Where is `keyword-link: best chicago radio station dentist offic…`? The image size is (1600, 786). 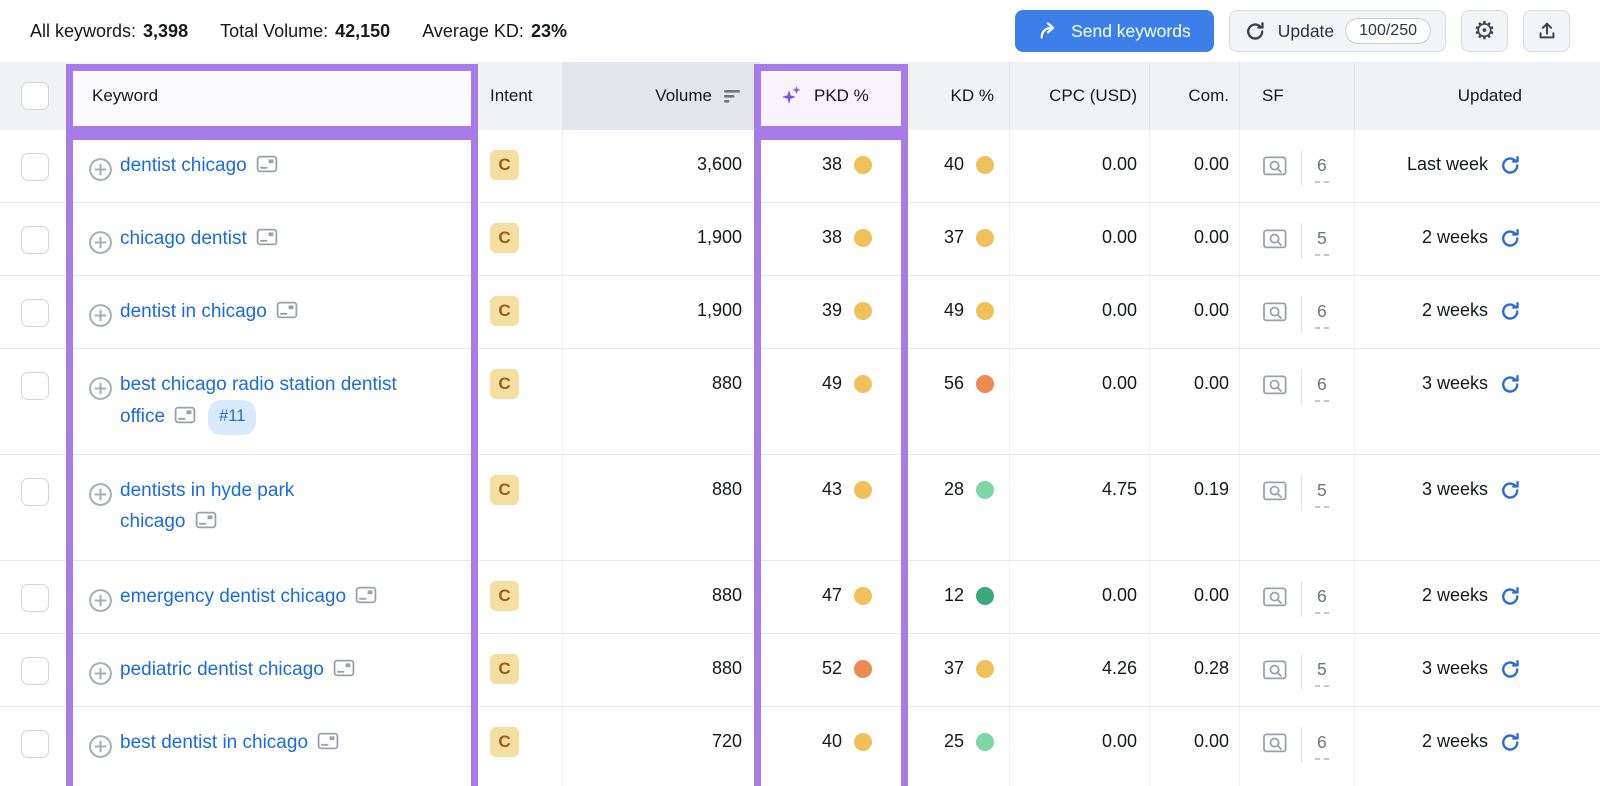
keyword-link: best chicago radio station dentist offic… is located at coordinates (260, 402).